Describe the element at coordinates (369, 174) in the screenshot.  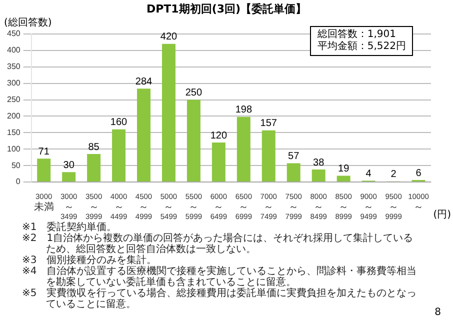
I see `data-label: 4` at that location.